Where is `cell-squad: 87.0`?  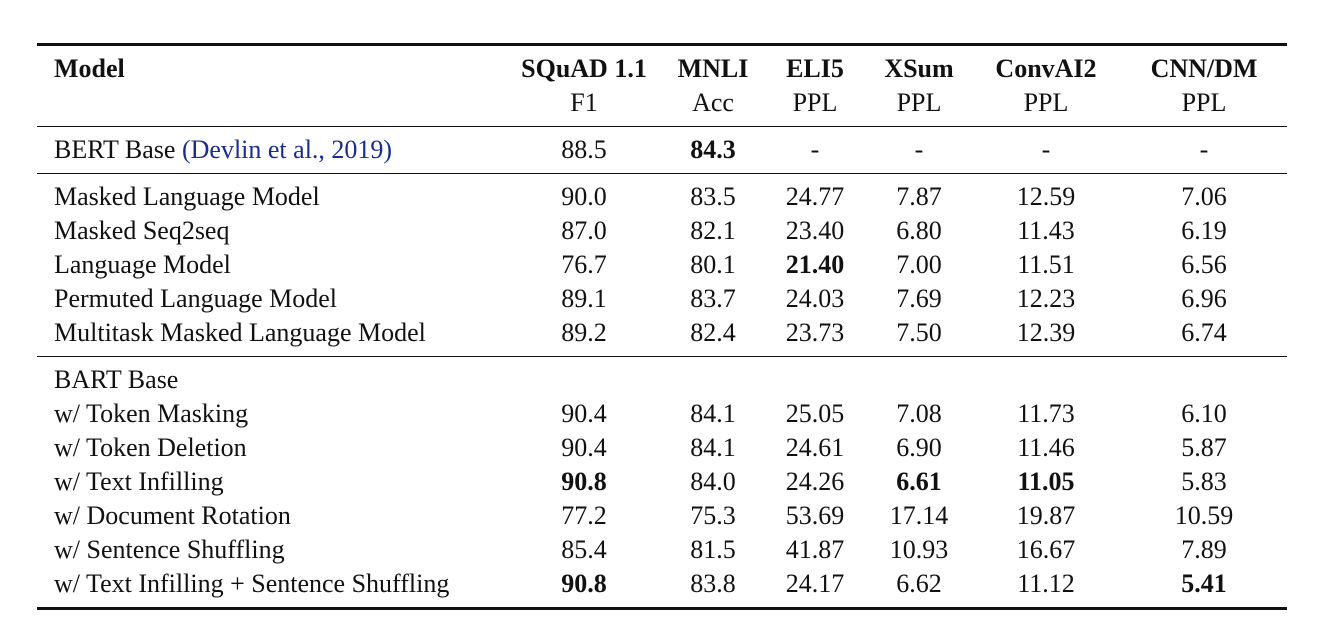
cell-squad: 87.0 is located at coordinates (584, 230).